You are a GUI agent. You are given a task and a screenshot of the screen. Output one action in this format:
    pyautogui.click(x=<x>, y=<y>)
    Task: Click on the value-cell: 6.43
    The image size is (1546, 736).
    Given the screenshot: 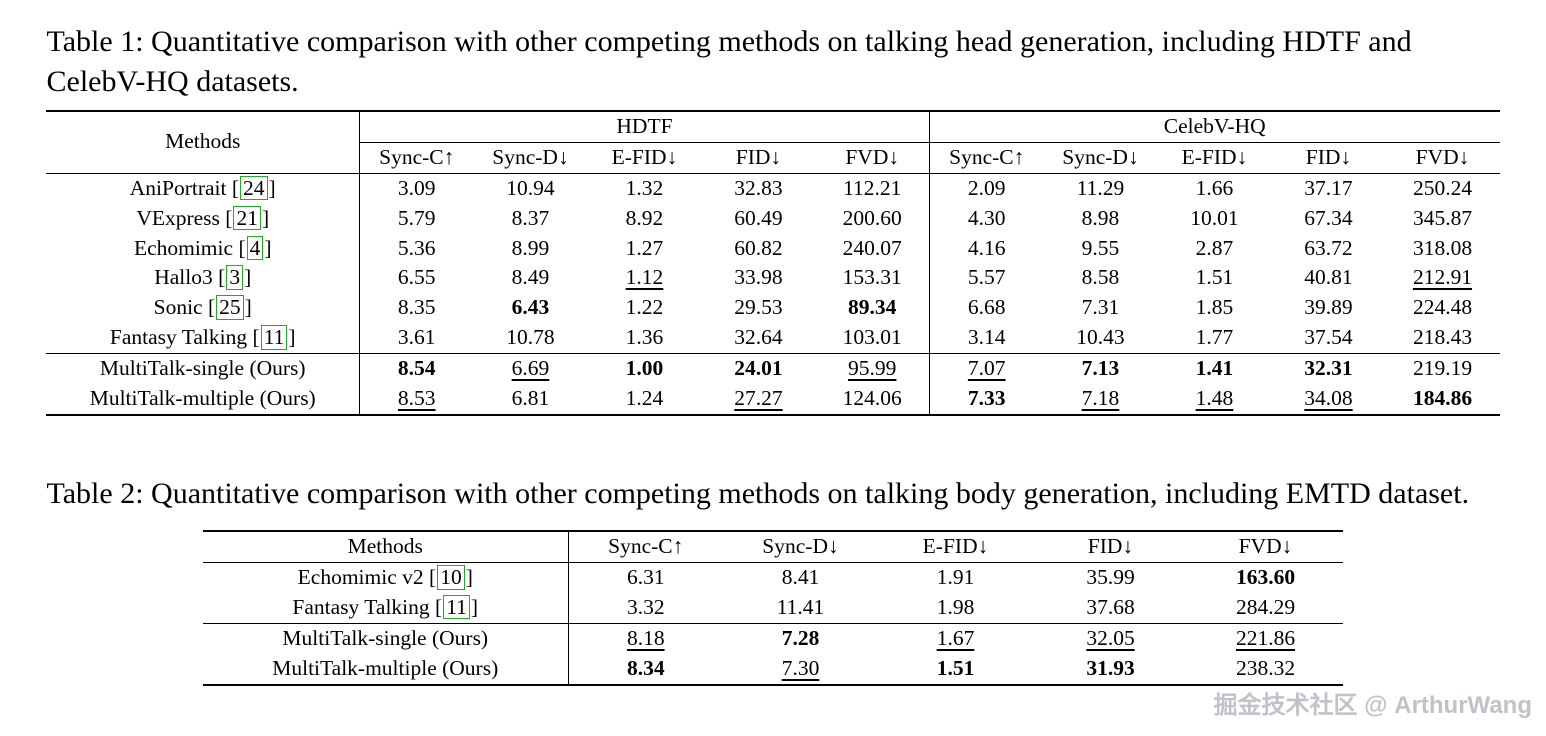 What is the action you would take?
    pyautogui.click(x=530, y=308)
    